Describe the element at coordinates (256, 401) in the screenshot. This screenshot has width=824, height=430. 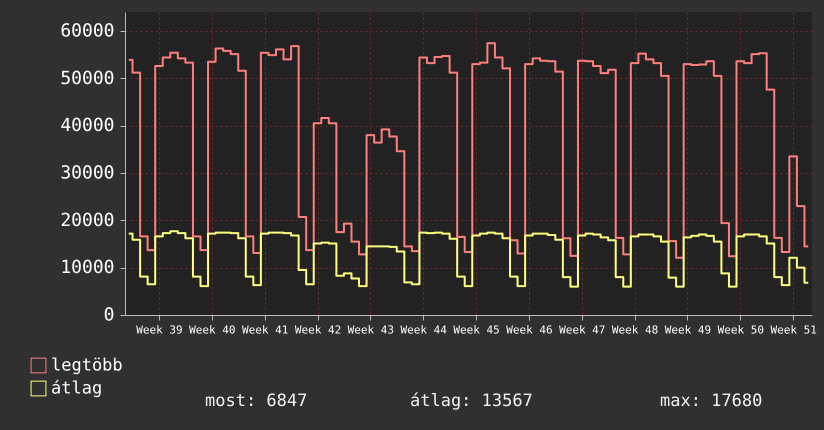
I see `text: most: 6847` at that location.